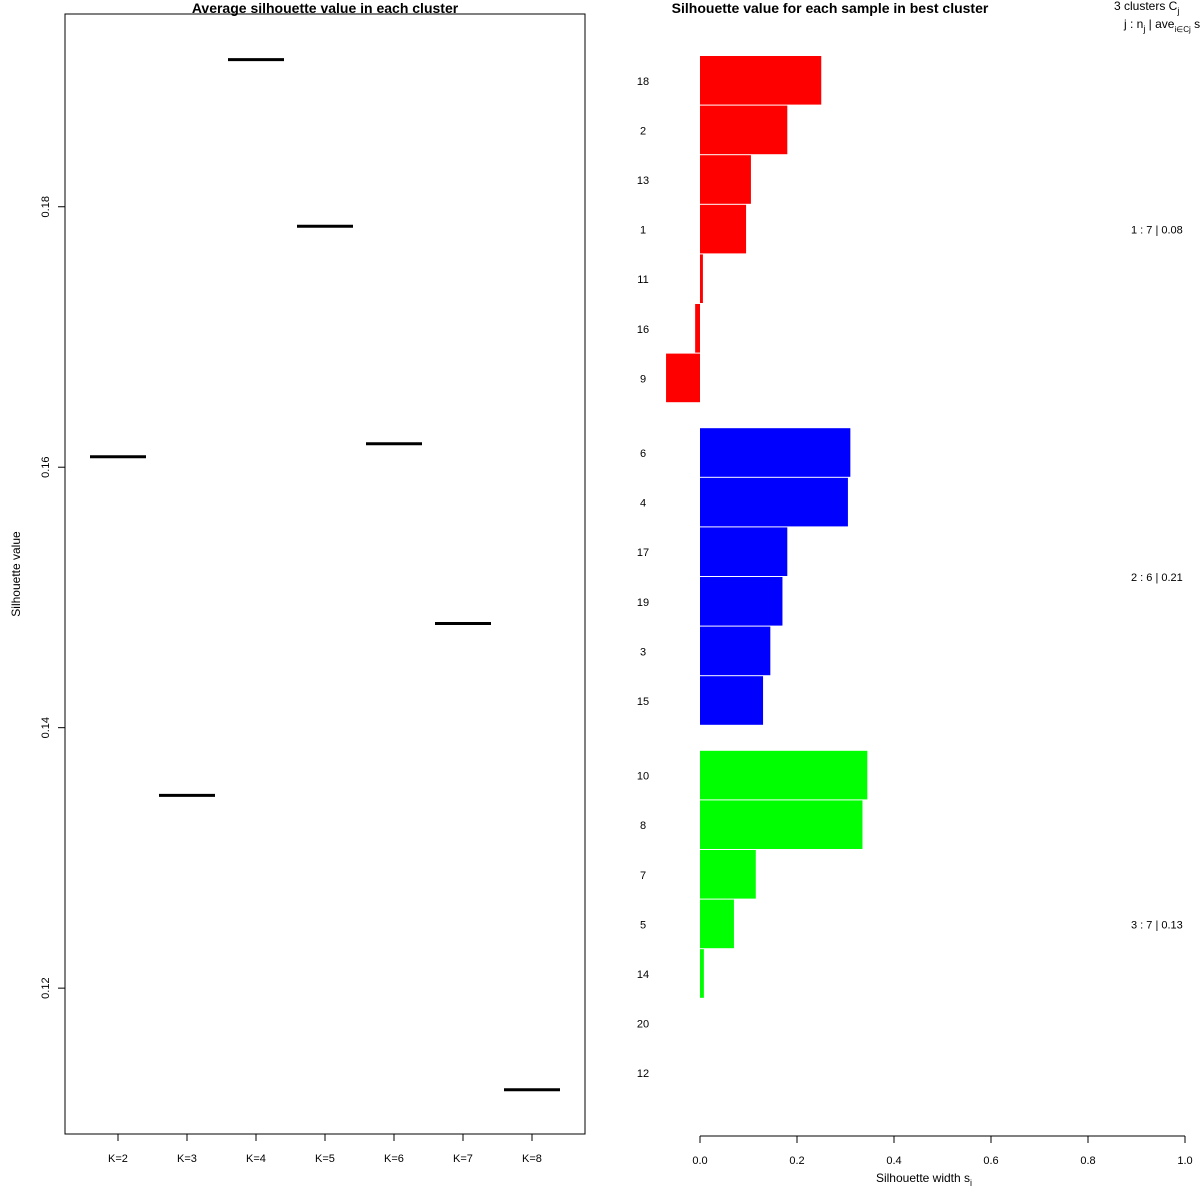 Image resolution: width=1200 pixels, height=1200 pixels. Describe the element at coordinates (643, 330) in the screenshot. I see `sample-label: 16` at that location.